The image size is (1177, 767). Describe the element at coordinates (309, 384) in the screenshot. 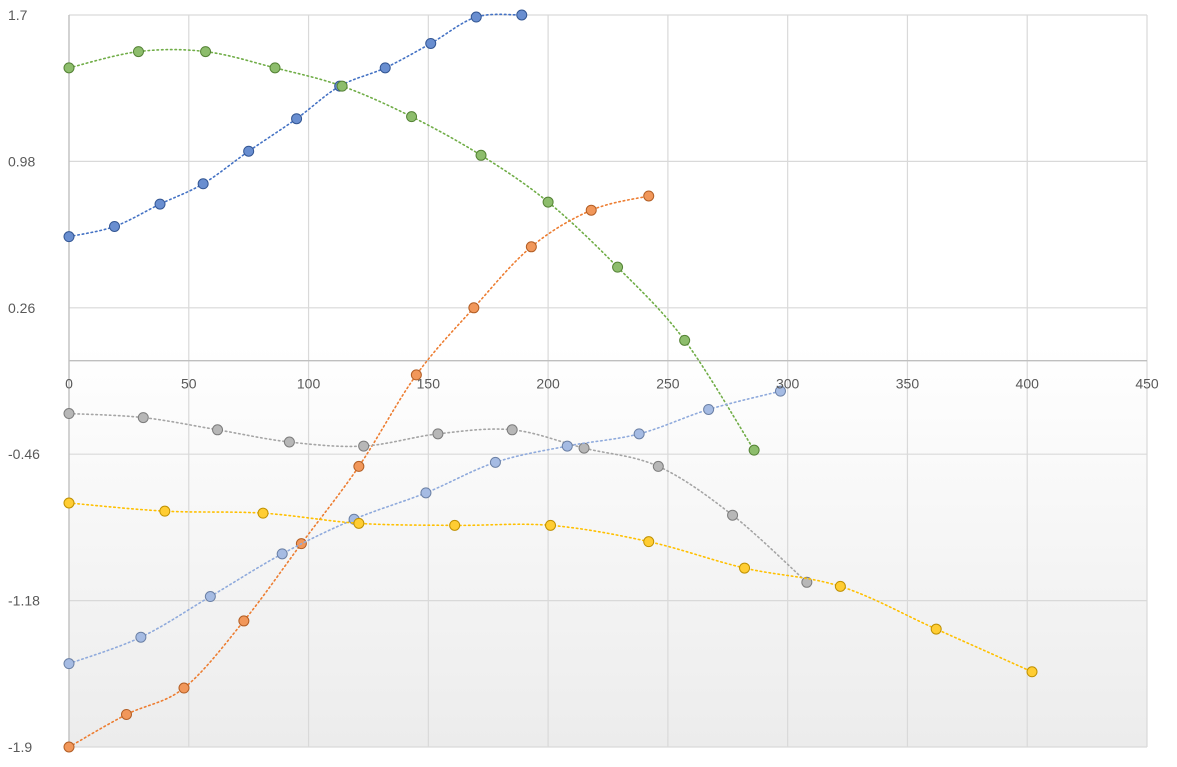

I see `x-tick-label: 100` at that location.